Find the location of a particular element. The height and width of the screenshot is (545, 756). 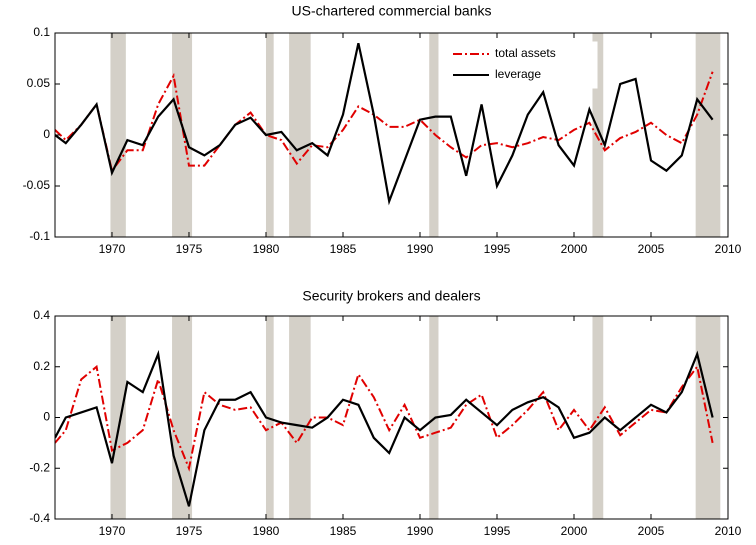

chart-title: Security brokers and dealers is located at coordinates (391, 296).